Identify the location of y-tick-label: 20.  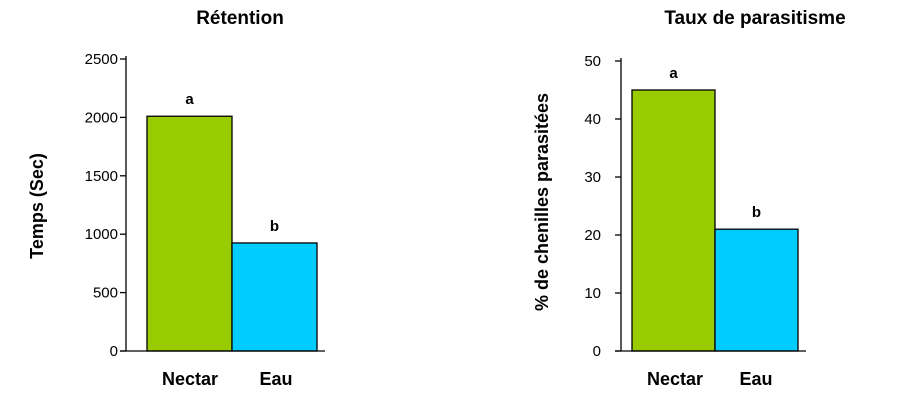
(592, 235).